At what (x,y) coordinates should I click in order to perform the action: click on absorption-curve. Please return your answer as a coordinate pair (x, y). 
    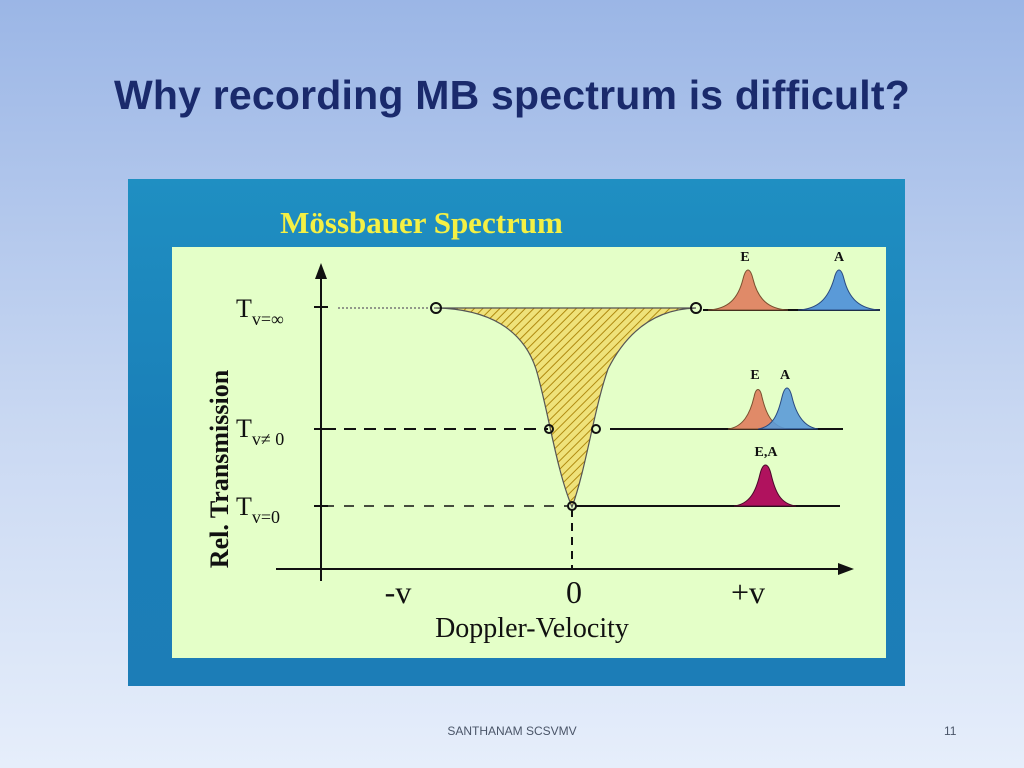
    Looking at the image, I should click on (566, 408).